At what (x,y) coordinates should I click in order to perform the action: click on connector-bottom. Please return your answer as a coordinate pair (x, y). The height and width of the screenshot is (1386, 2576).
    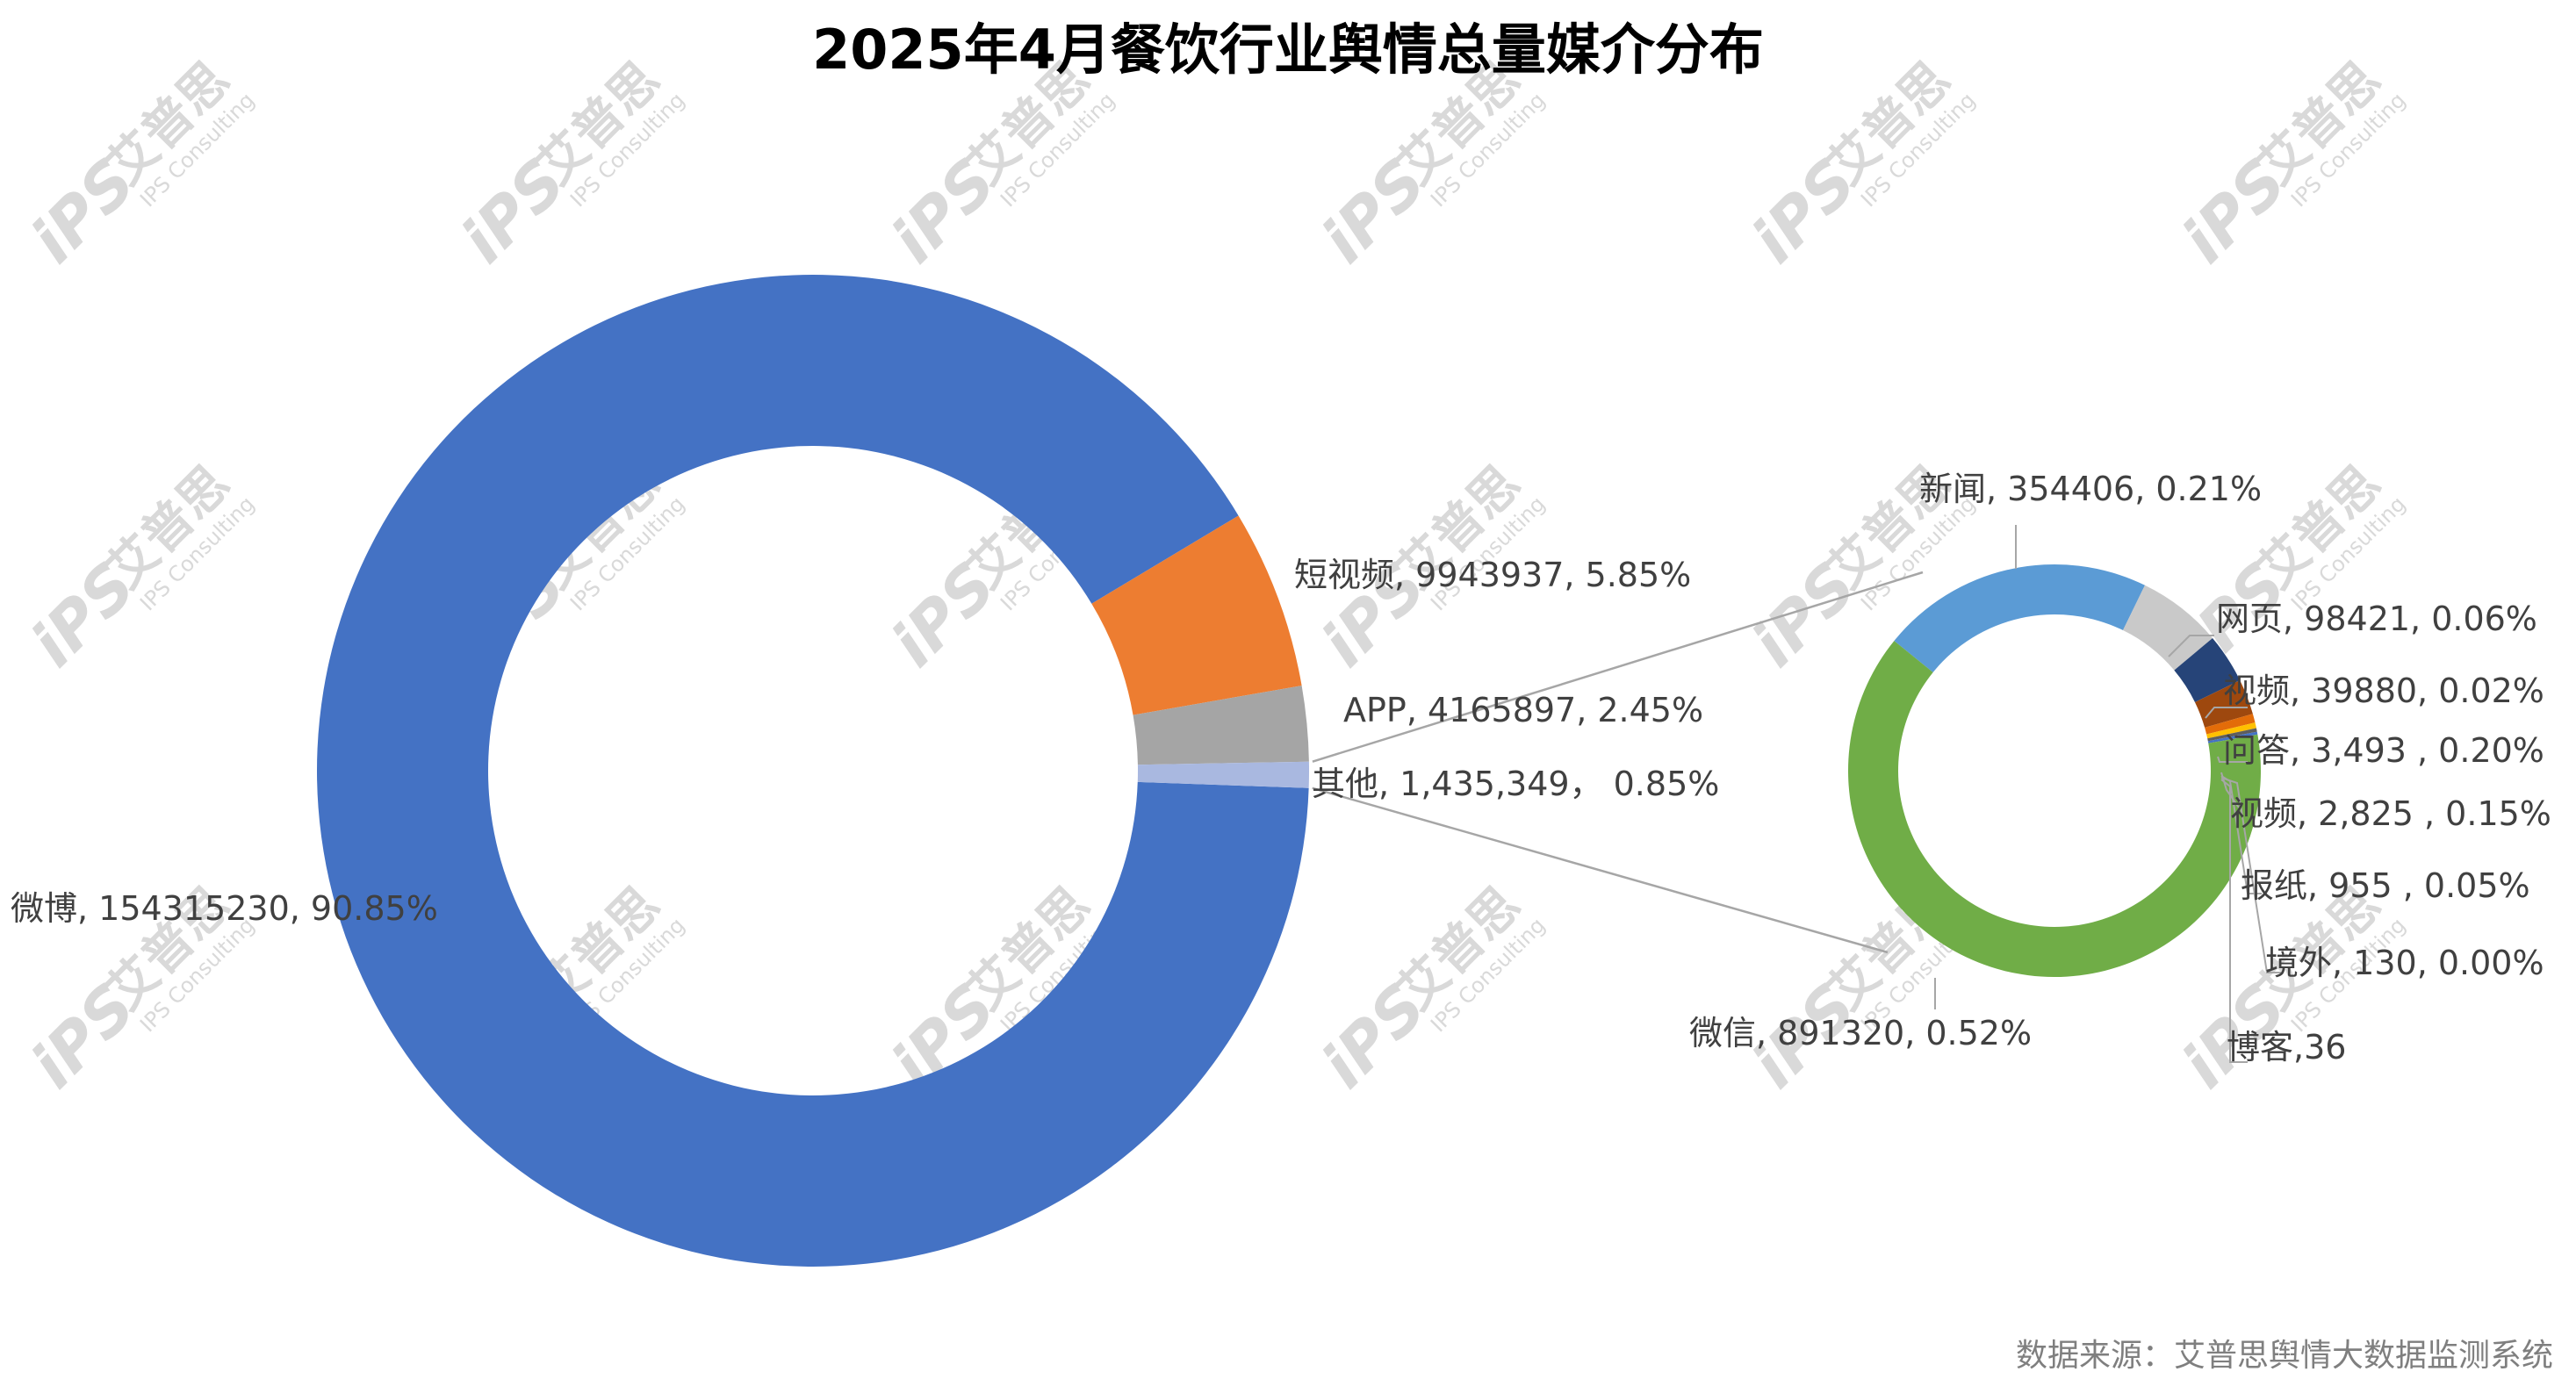
    Looking at the image, I should click on (1600, 870).